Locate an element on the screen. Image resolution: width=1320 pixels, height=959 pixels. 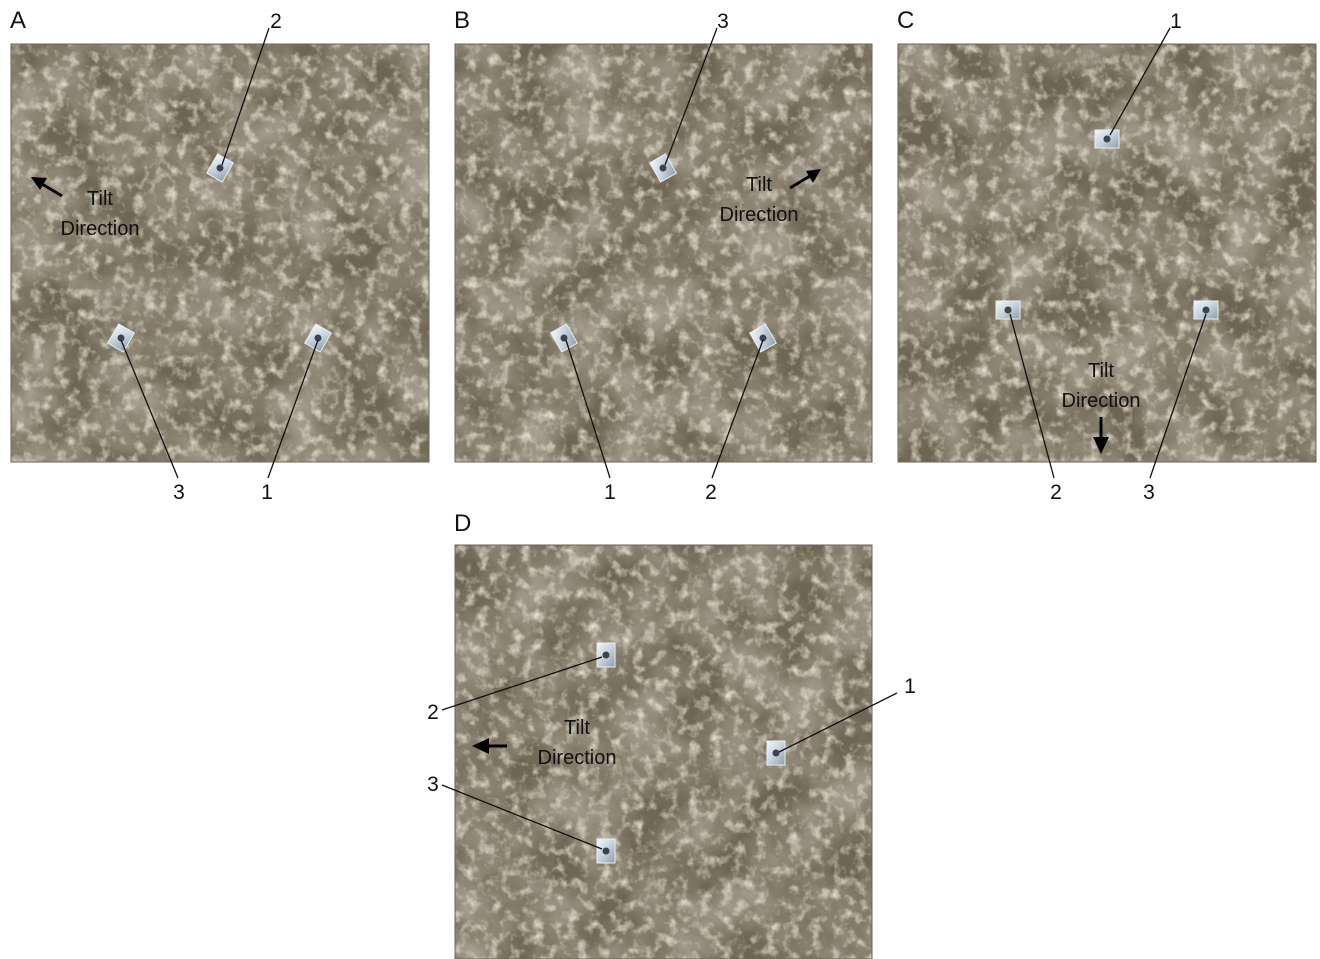
panel-letter: D is located at coordinates (462, 523).